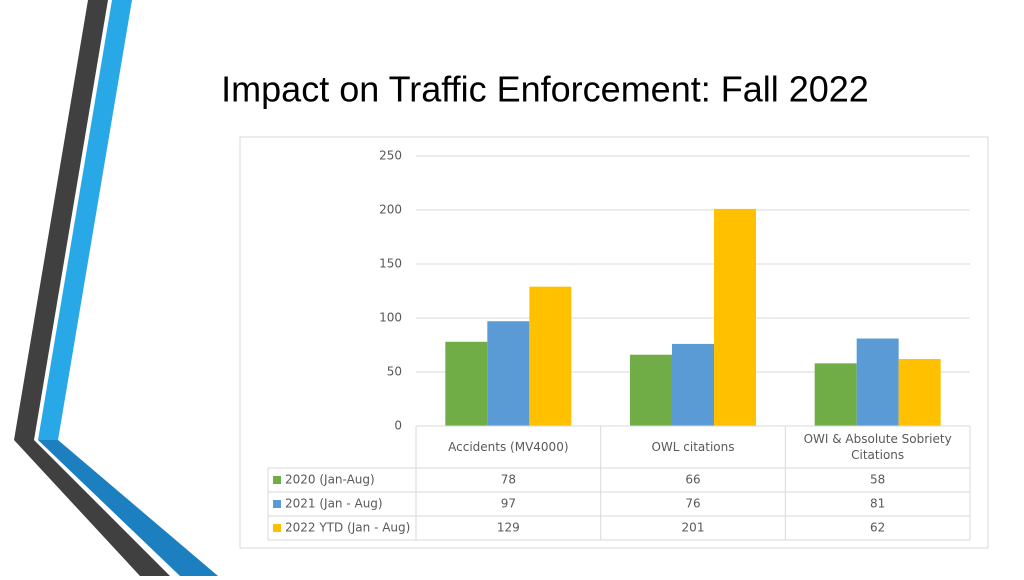  I want to click on category-cell: Accidents (MV4000), so click(508, 447).